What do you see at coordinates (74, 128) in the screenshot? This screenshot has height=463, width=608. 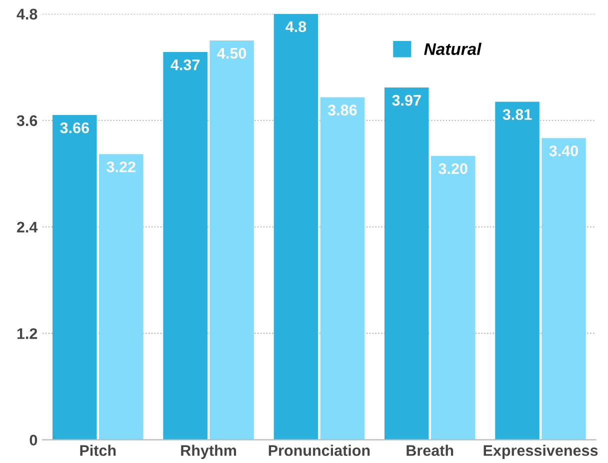 I see `data-label: 3.66` at bounding box center [74, 128].